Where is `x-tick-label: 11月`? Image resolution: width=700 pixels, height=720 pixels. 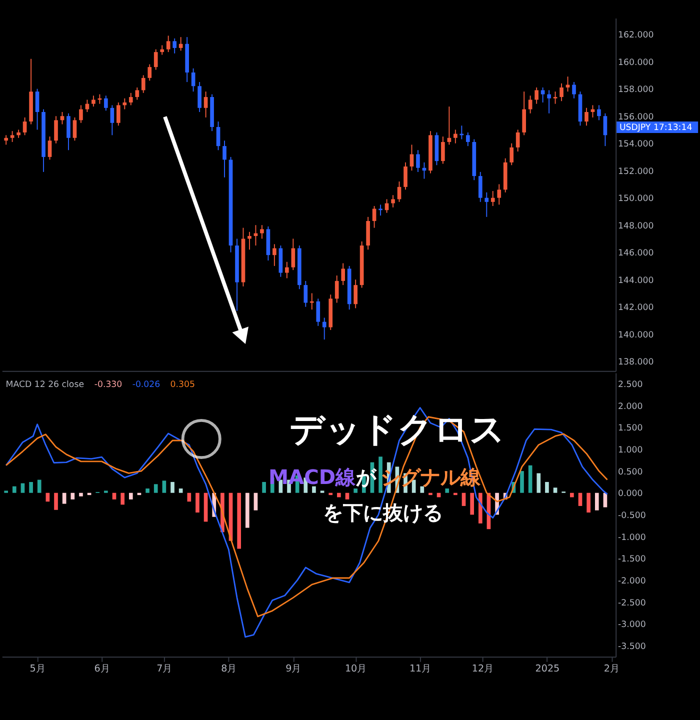
x-tick-label: 11月 is located at coordinates (420, 668).